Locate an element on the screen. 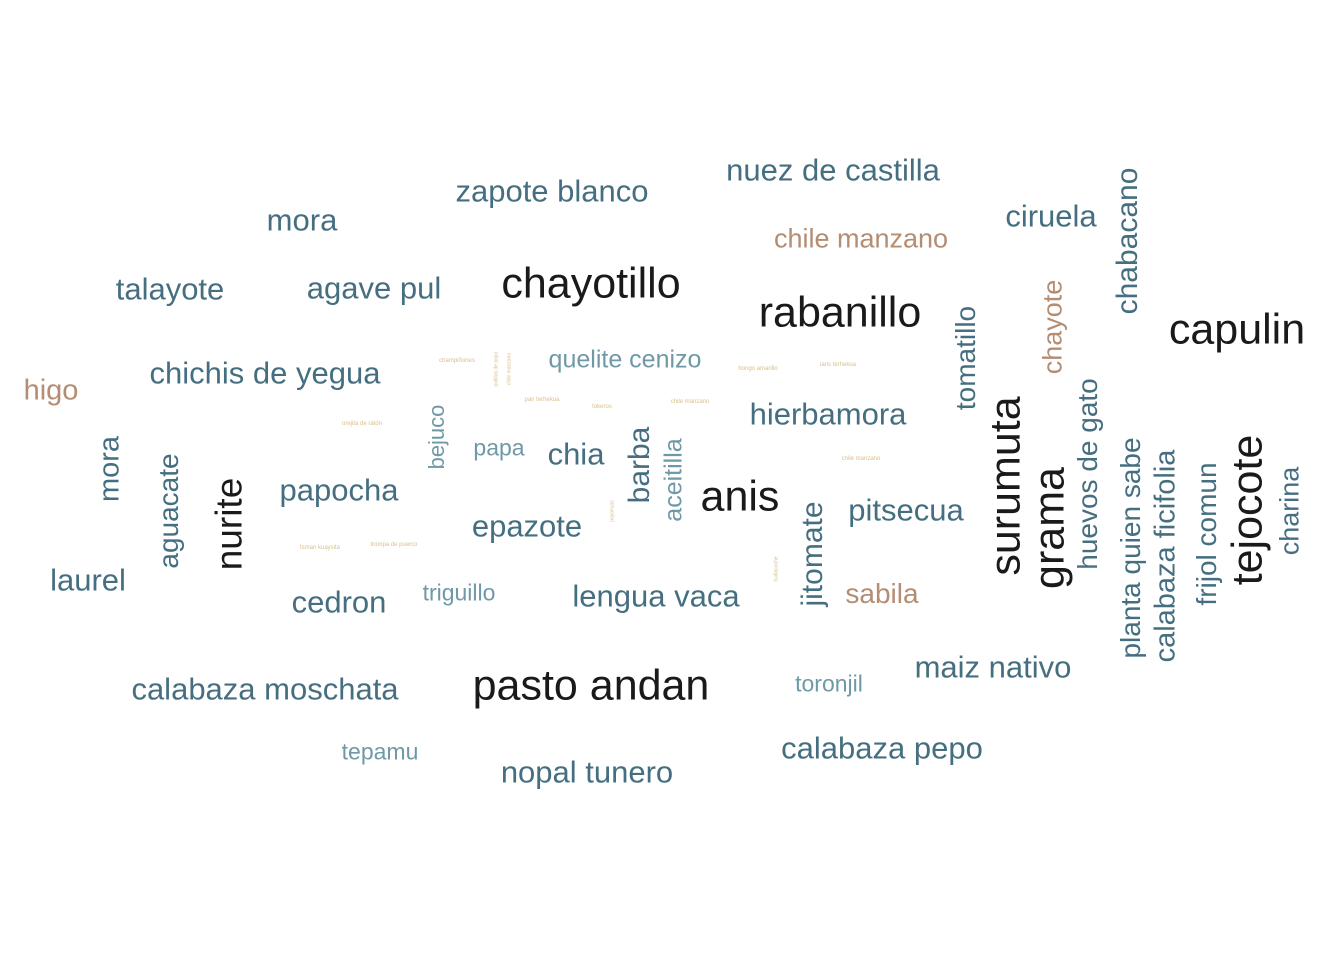  word-talayote: talayote is located at coordinates (170, 289).